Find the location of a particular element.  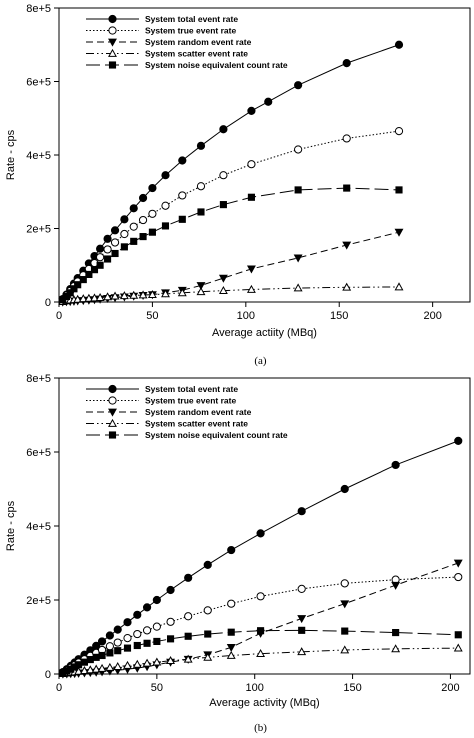

y-tick-label: 6e+5 is located at coordinates (38, 453).